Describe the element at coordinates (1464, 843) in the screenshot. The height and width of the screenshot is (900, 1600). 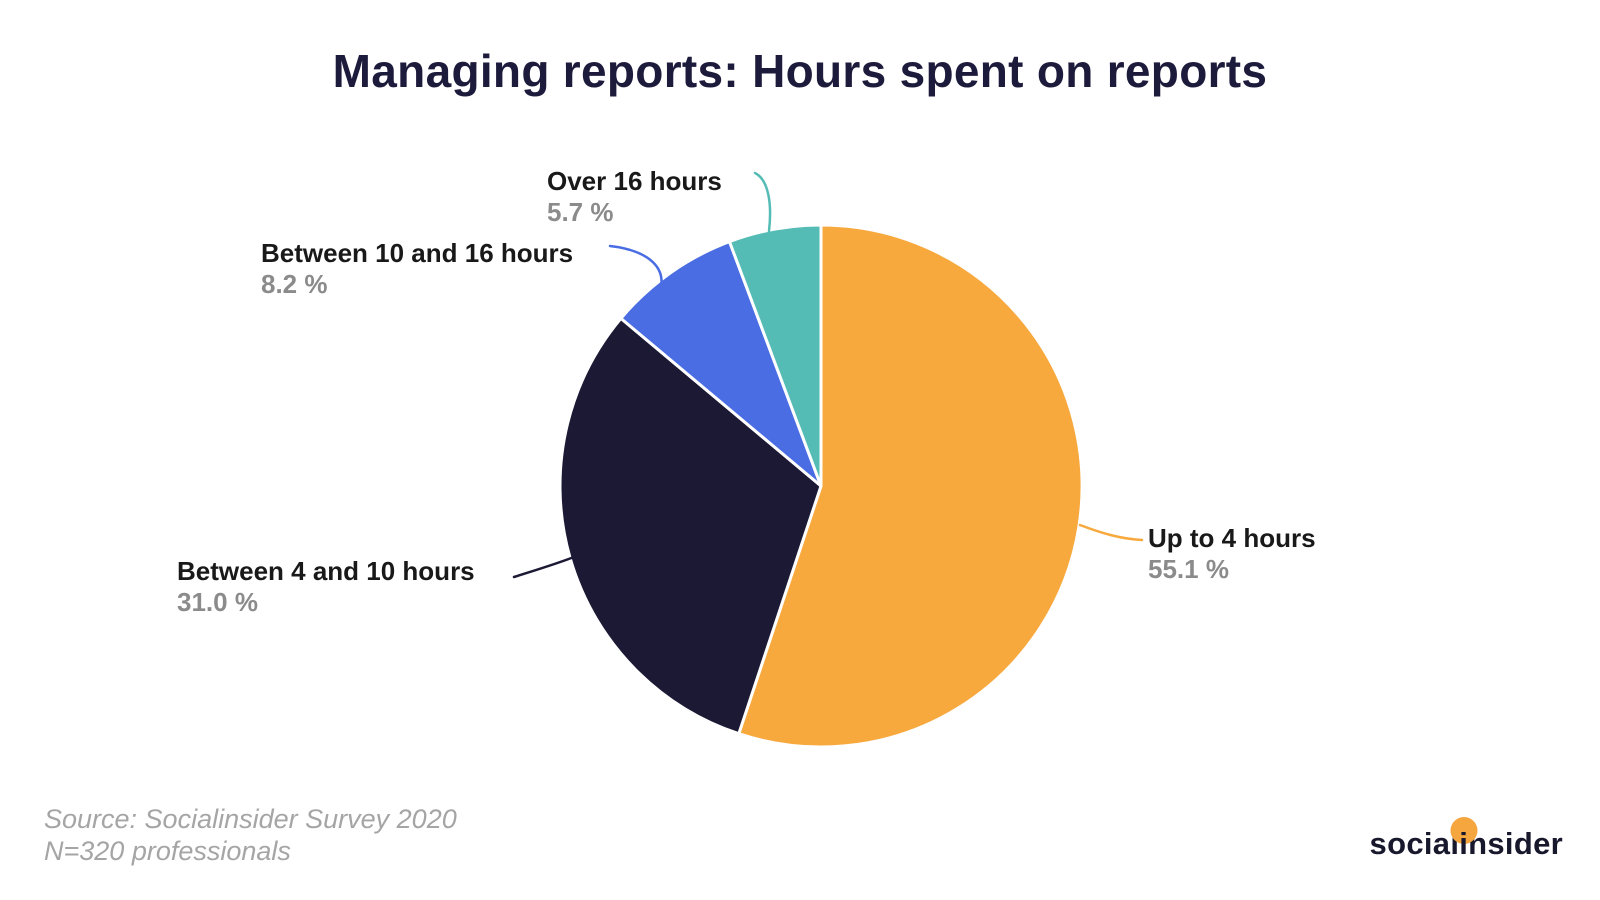
I see `logo-letter: i` at that location.